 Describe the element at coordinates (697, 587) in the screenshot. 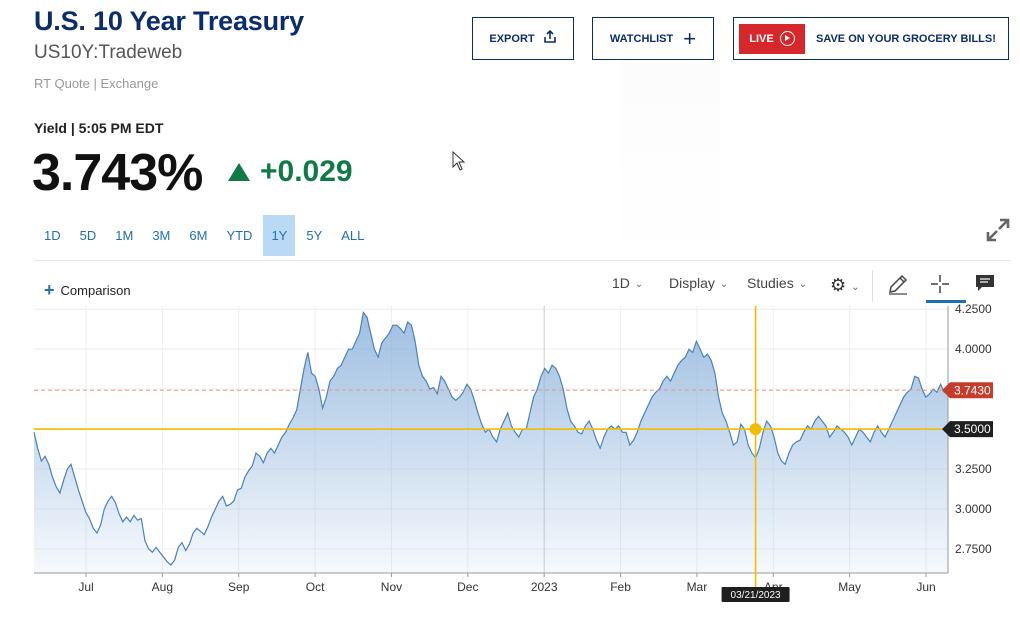

I see `x-tick-label: Mar` at that location.